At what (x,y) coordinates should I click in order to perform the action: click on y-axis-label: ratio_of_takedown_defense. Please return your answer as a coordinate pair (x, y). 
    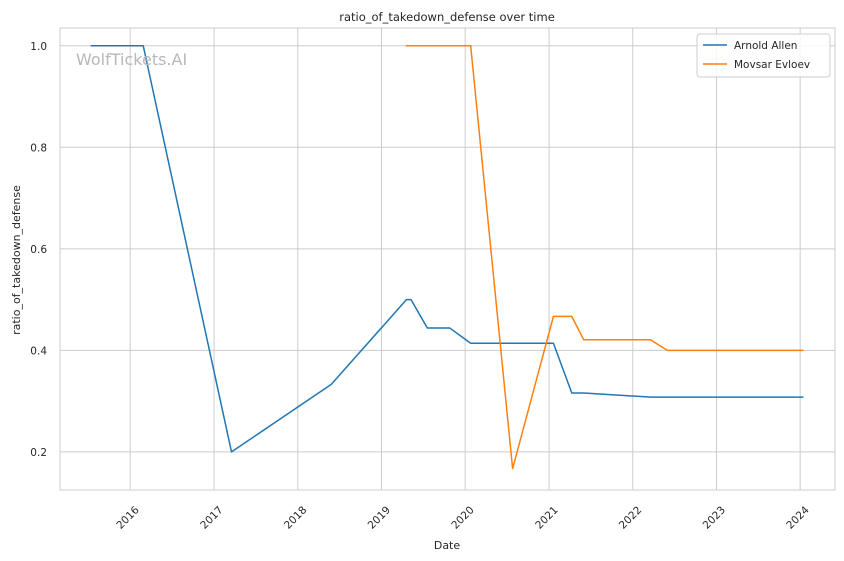
    Looking at the image, I should click on (16, 260).